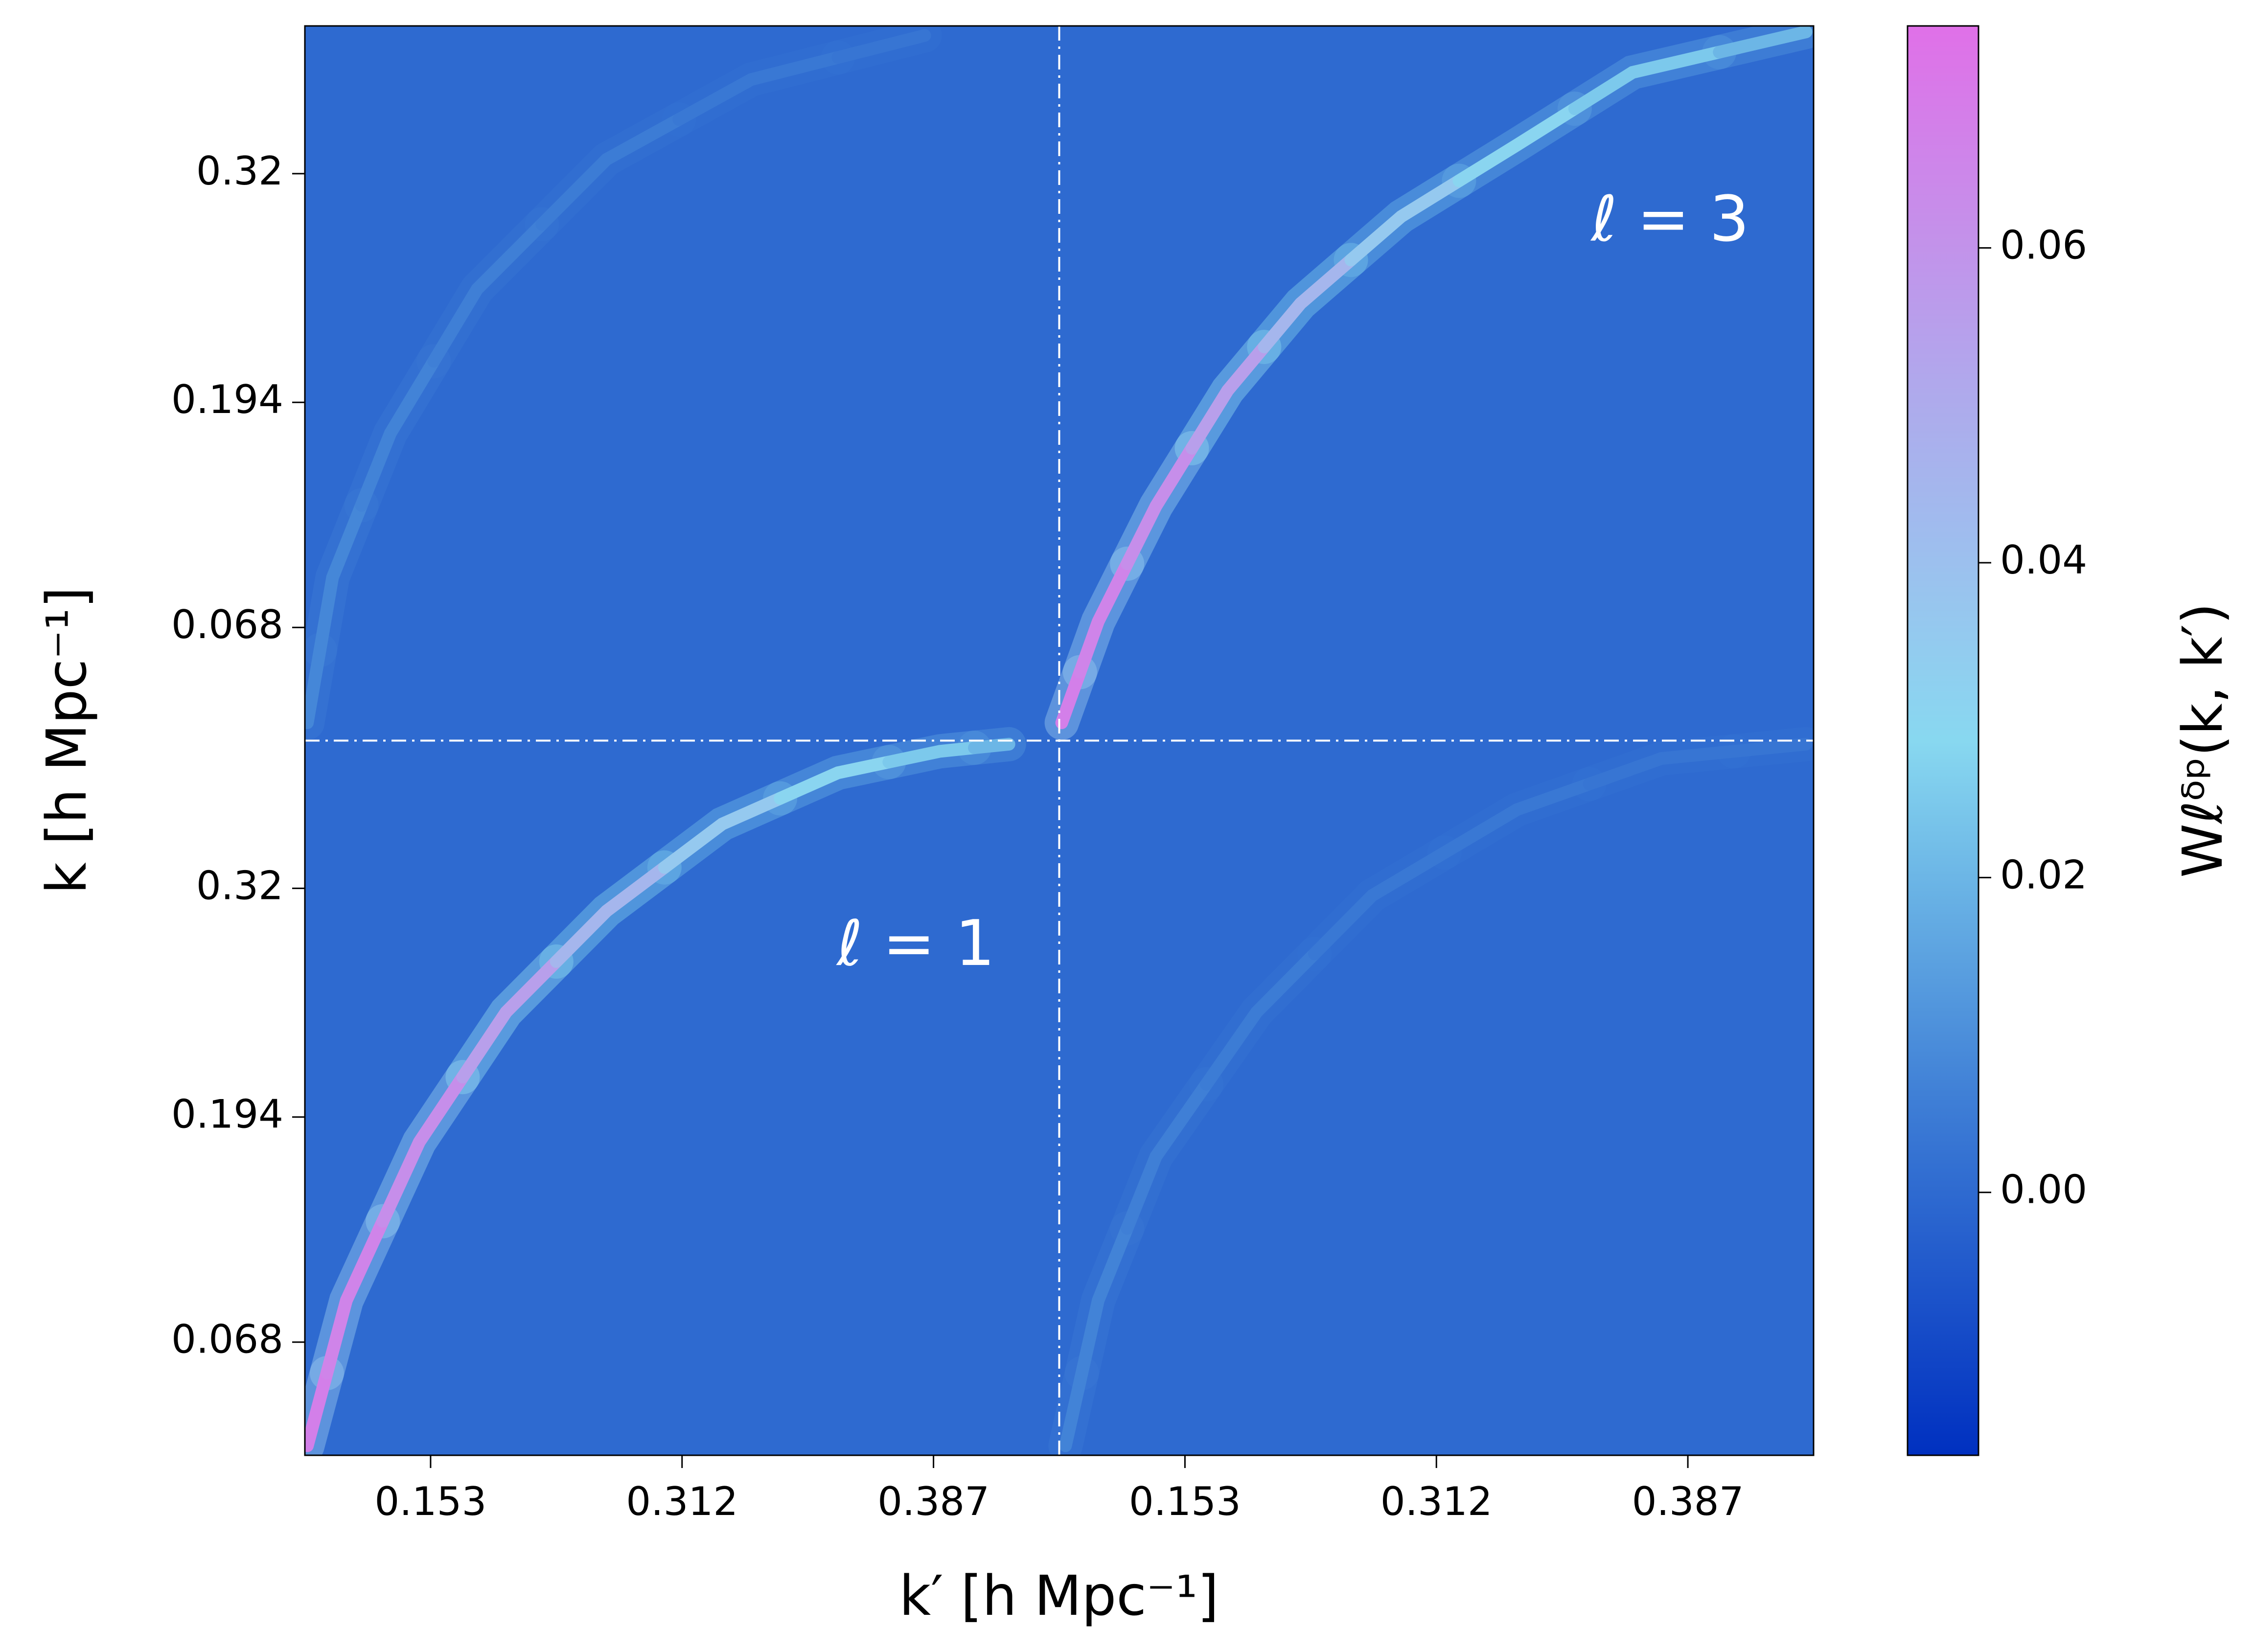 This screenshot has height=1652, width=2254. I want to click on colorbar-tick-label: 0.04, so click(2044, 560).